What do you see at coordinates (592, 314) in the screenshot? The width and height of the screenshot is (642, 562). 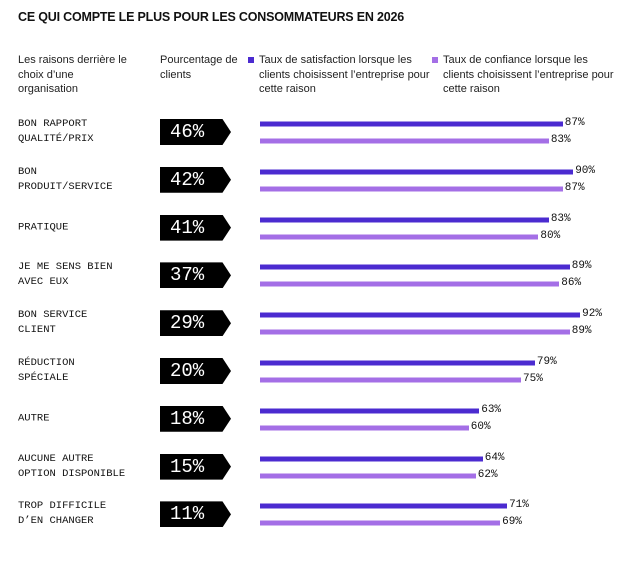 I see `value-label: 92%` at bounding box center [592, 314].